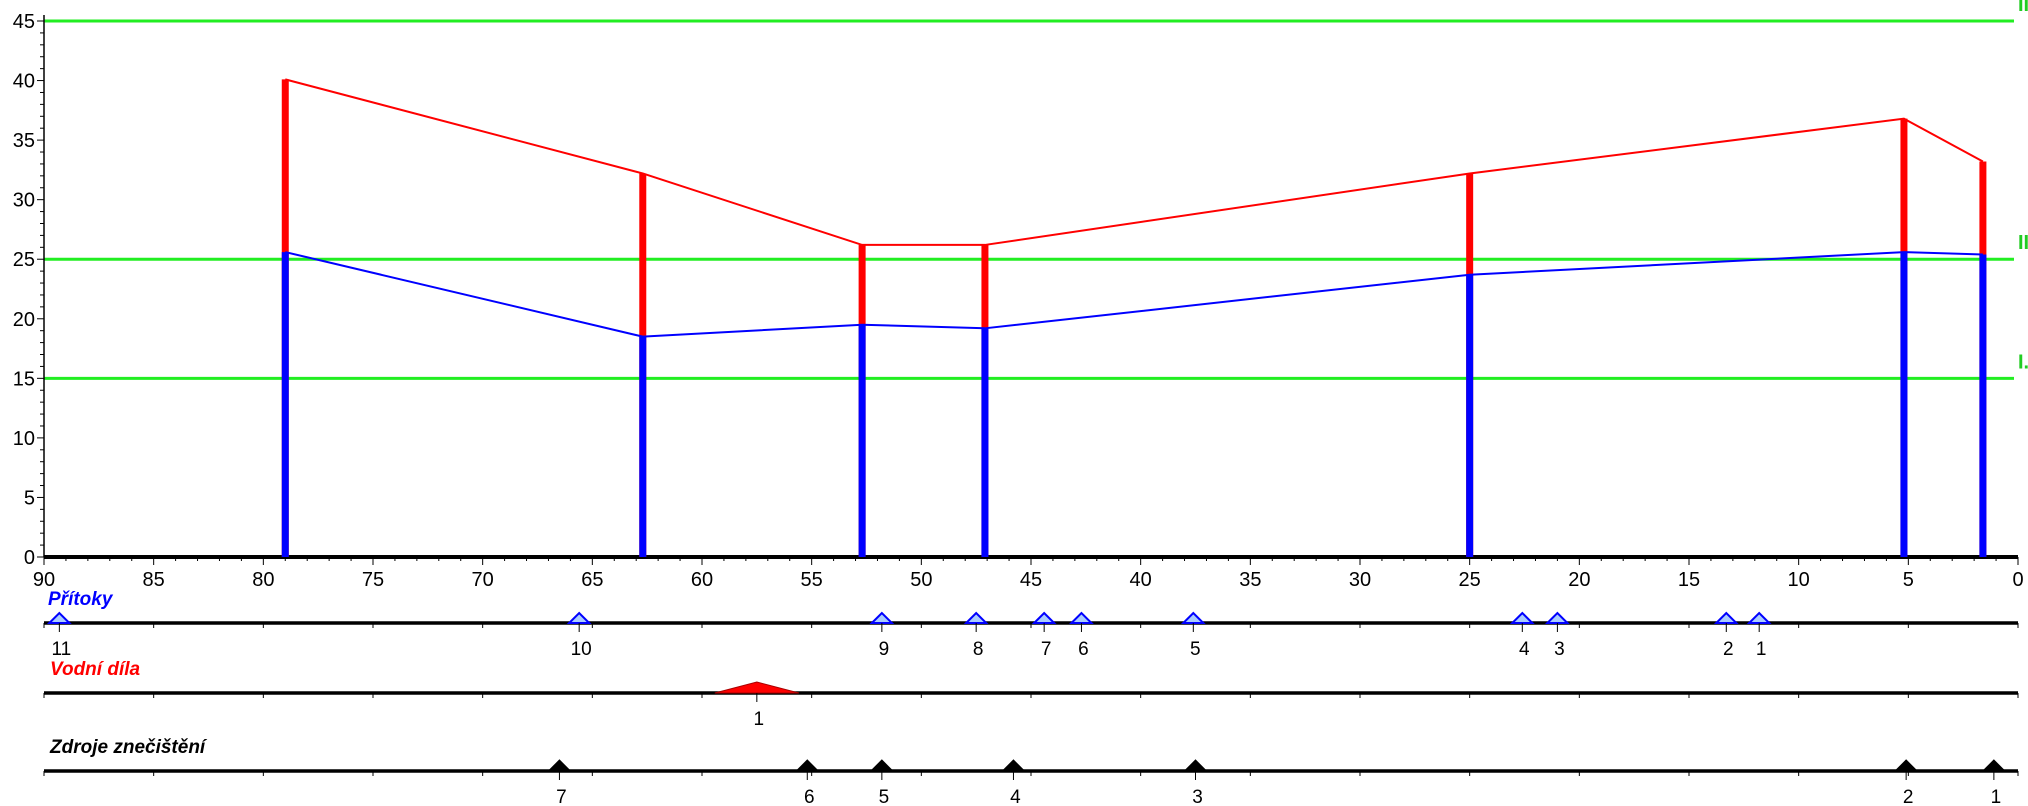 This screenshot has height=806, width=2028. Describe the element at coordinates (24, 201) in the screenshot. I see `y-tick-label: 30` at that location.